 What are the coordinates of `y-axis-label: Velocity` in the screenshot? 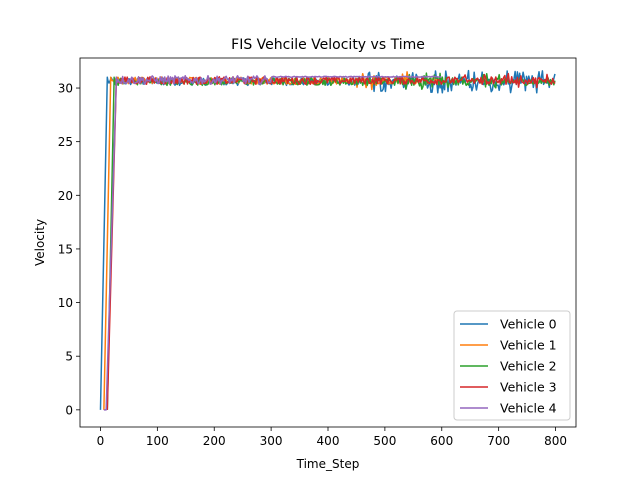 It's located at (40, 242).